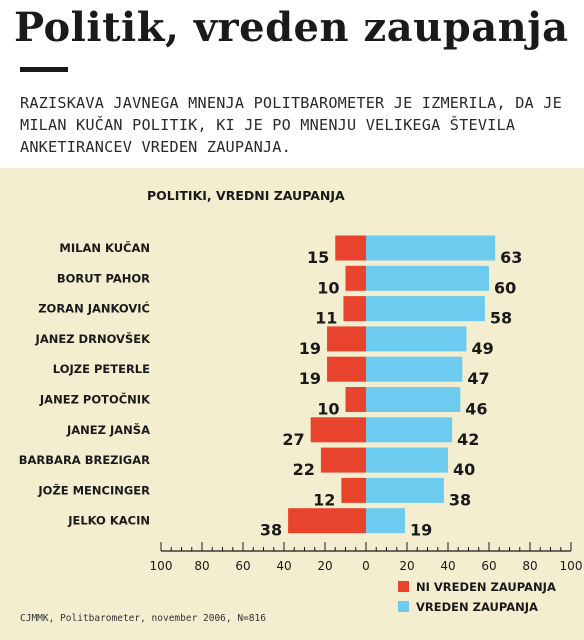 This screenshot has width=584, height=640. What do you see at coordinates (318, 257) in the screenshot?
I see `value-label-ni-vreden: 15` at bounding box center [318, 257].